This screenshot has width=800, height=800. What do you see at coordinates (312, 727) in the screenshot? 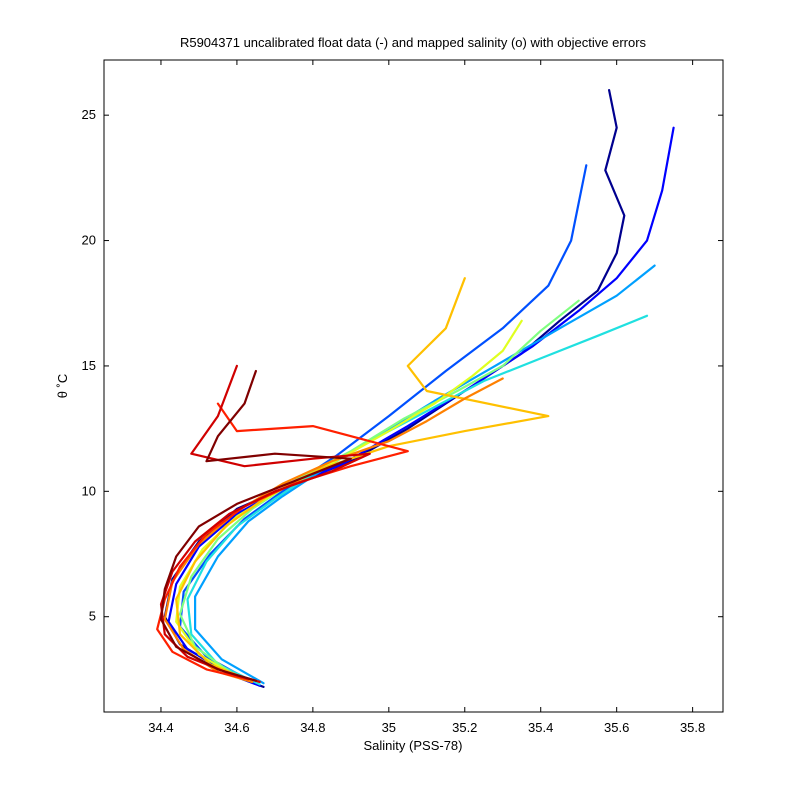
I see `x-tick-label: 34.8` at bounding box center [312, 727].